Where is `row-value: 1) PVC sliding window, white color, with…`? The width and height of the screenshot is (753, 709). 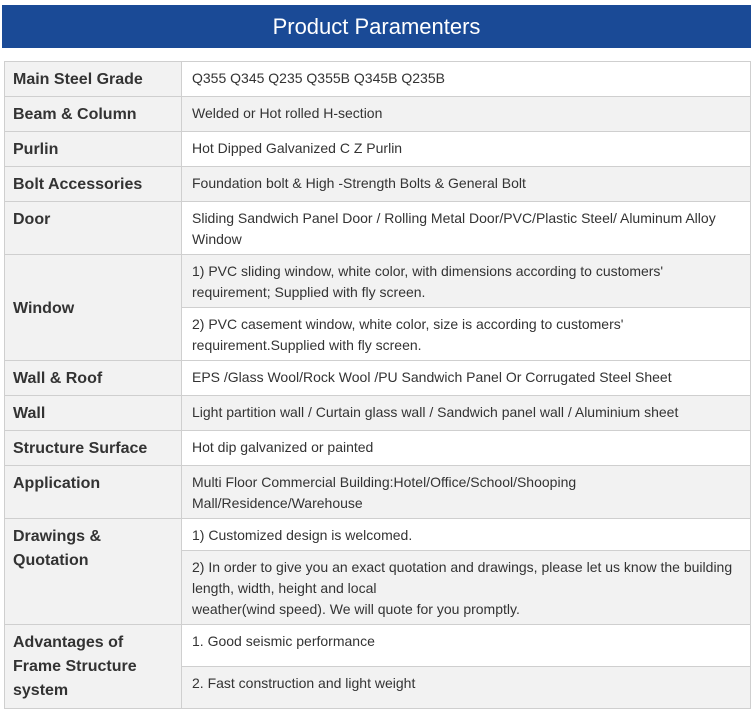 row-value: 1) PVC sliding window, white color, with… is located at coordinates (466, 281).